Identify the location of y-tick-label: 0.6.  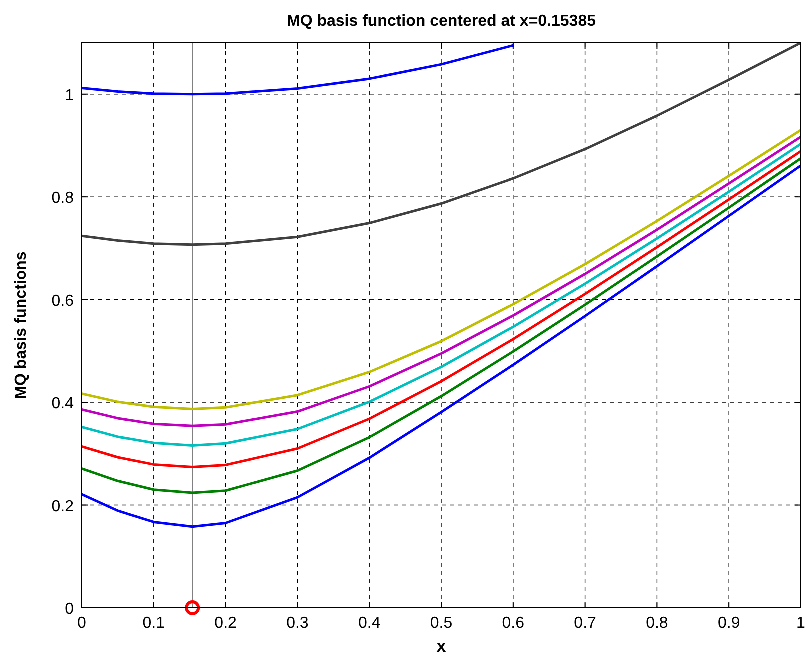
(63, 301).